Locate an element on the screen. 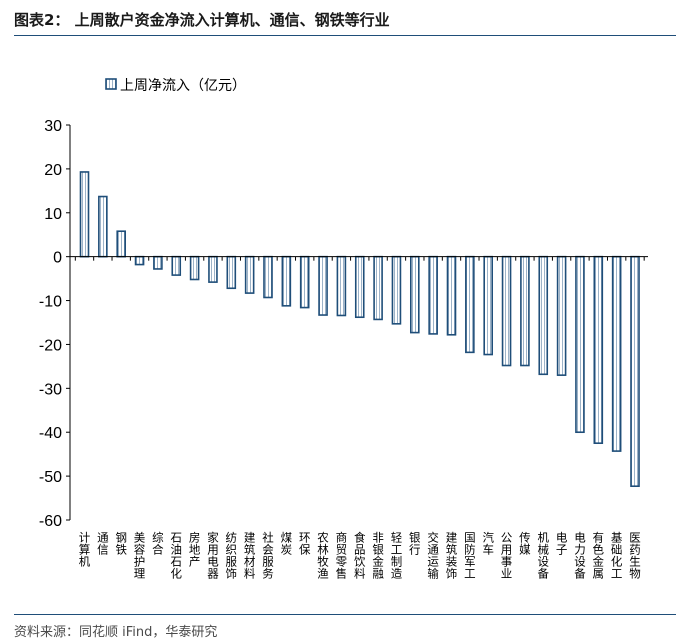 Image resolution: width=684 pixels, height=644 pixels. x-category-label: 非银金融 is located at coordinates (378, 555).